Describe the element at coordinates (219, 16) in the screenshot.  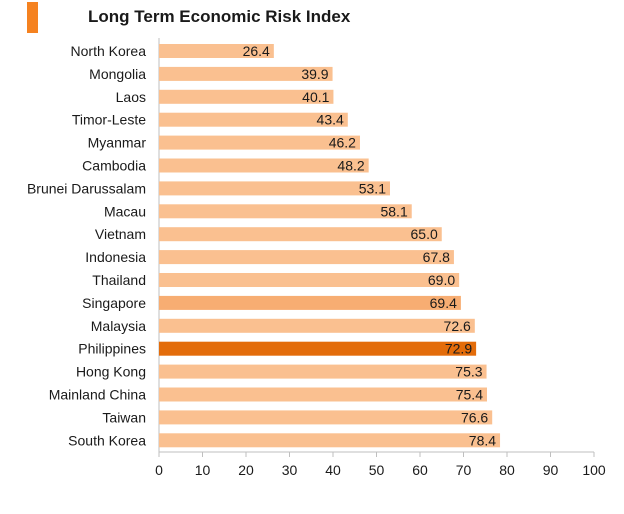
I see `chart-title: Long Term Economic Risk Index` at that location.